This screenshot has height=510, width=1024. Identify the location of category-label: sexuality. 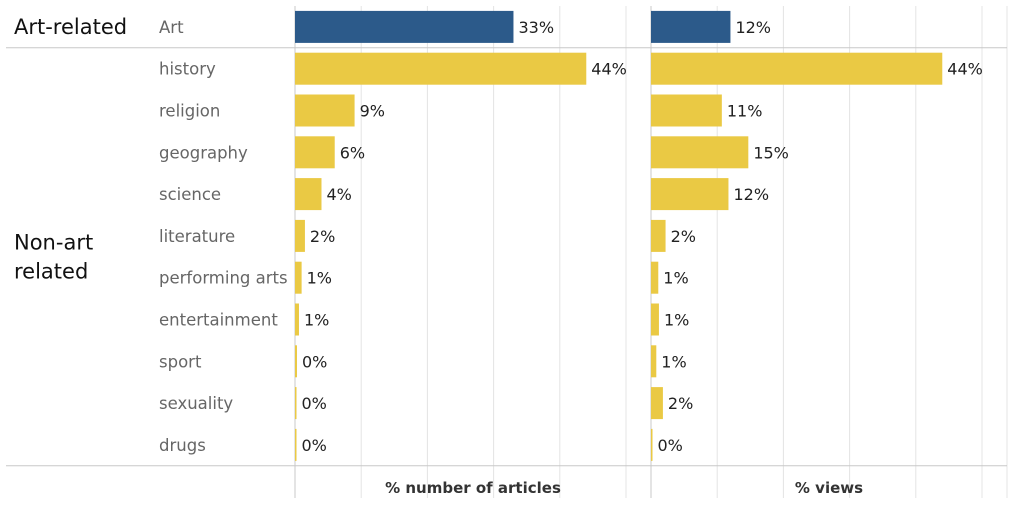
(196, 403).